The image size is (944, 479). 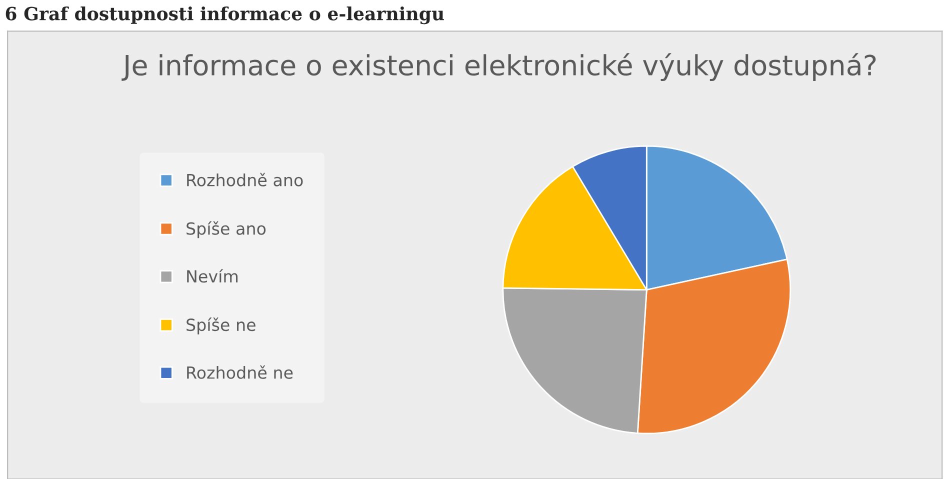 What do you see at coordinates (245, 179) in the screenshot?
I see `legend-label: Rozhodně ano` at bounding box center [245, 179].